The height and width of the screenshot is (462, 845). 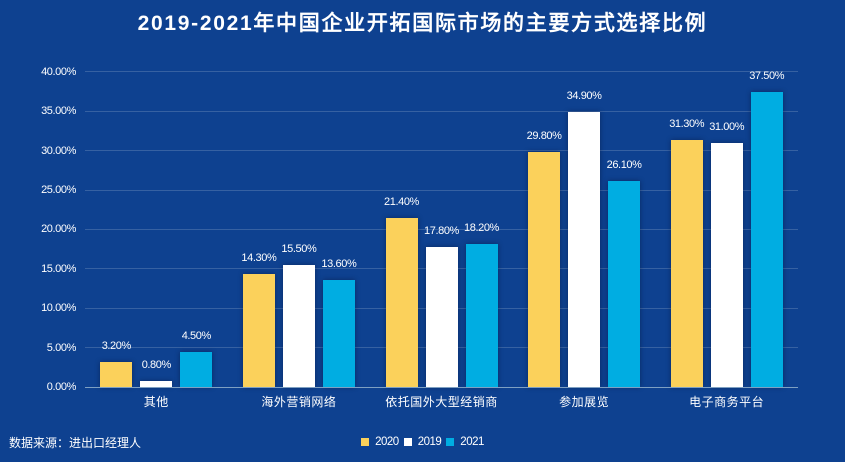 I want to click on value-label-2019-0: 0.80%, so click(x=156, y=364).